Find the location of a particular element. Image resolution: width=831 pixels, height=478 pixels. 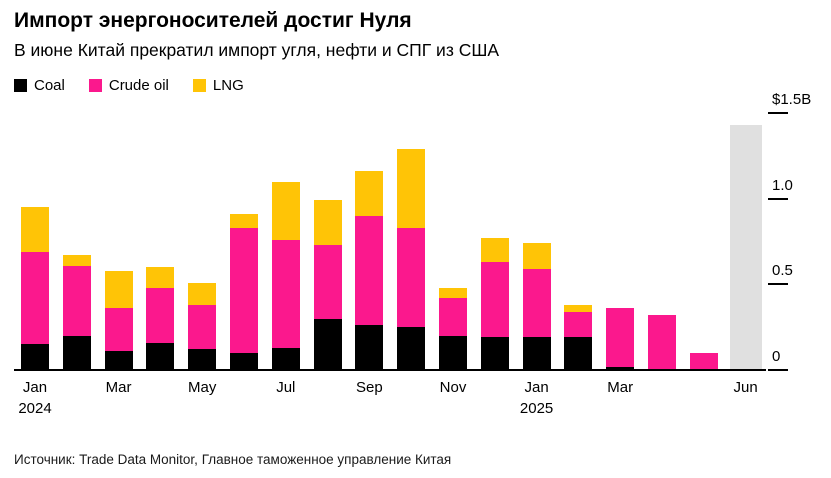

bar-apr-2025 is located at coordinates (662, 342).